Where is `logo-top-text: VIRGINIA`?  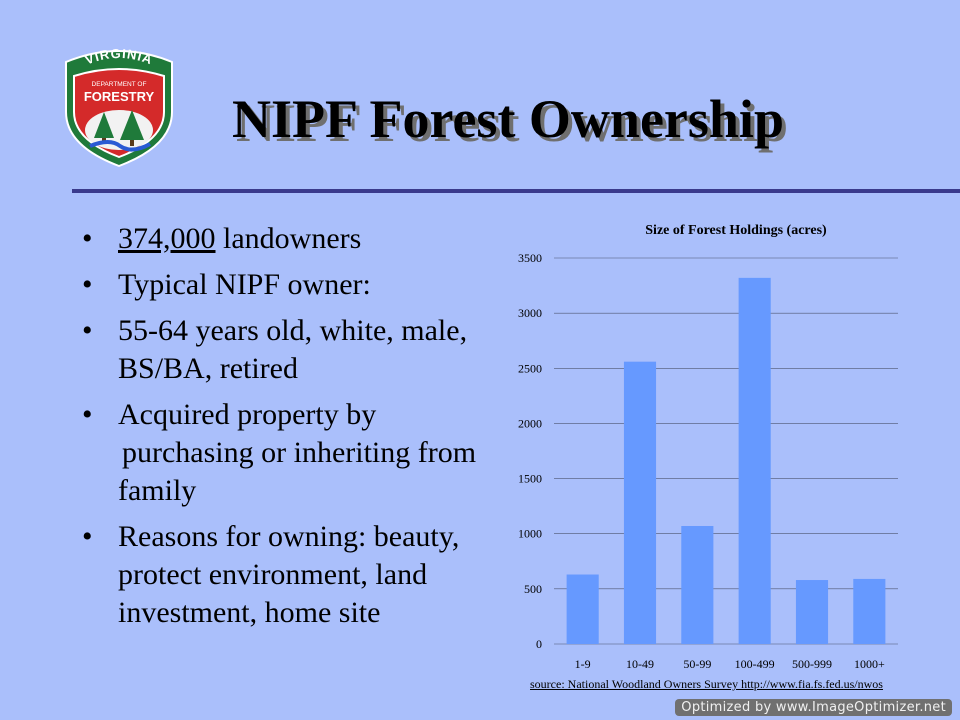 logo-top-text: VIRGINIA is located at coordinates (118, 57).